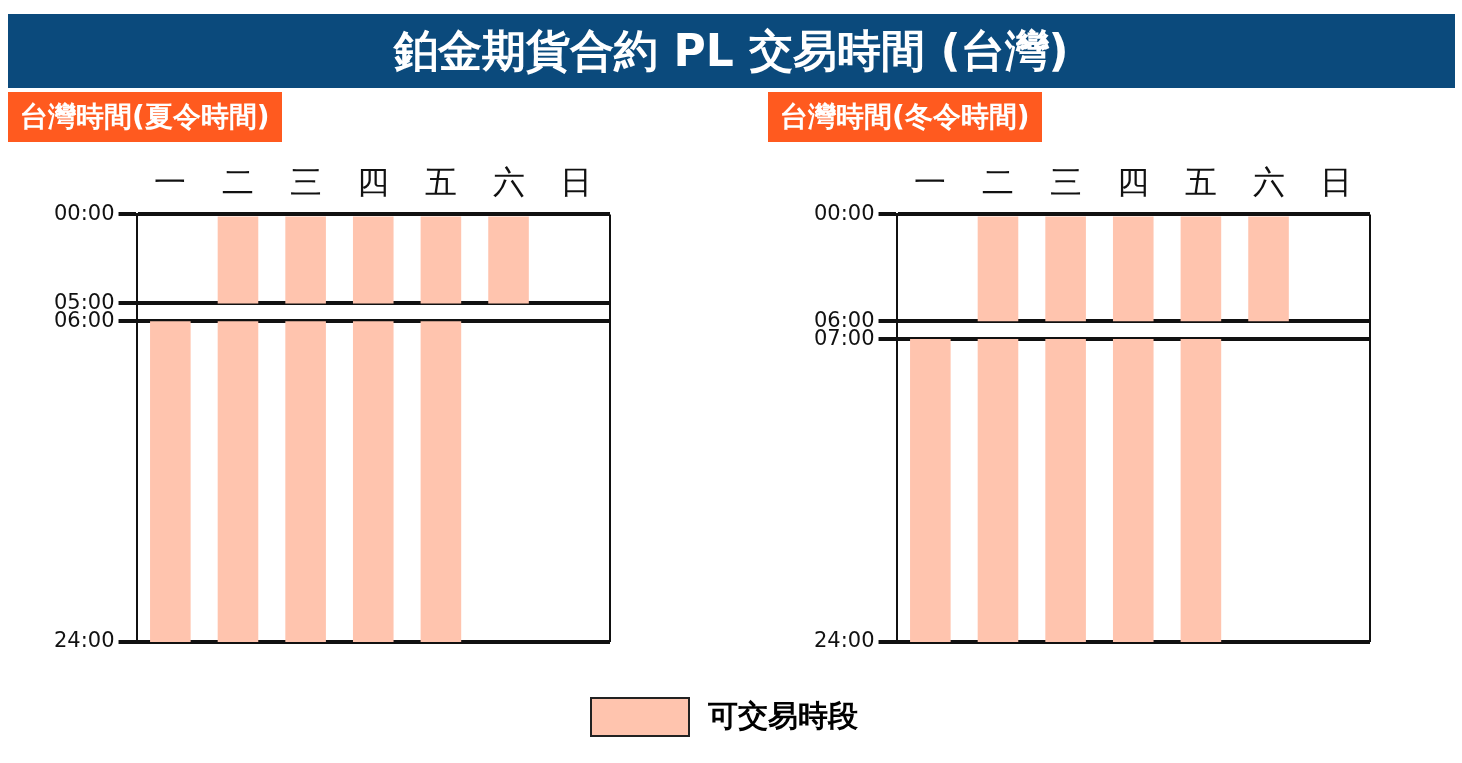  I want to click on legend-label: 可交易時段, so click(783, 716).